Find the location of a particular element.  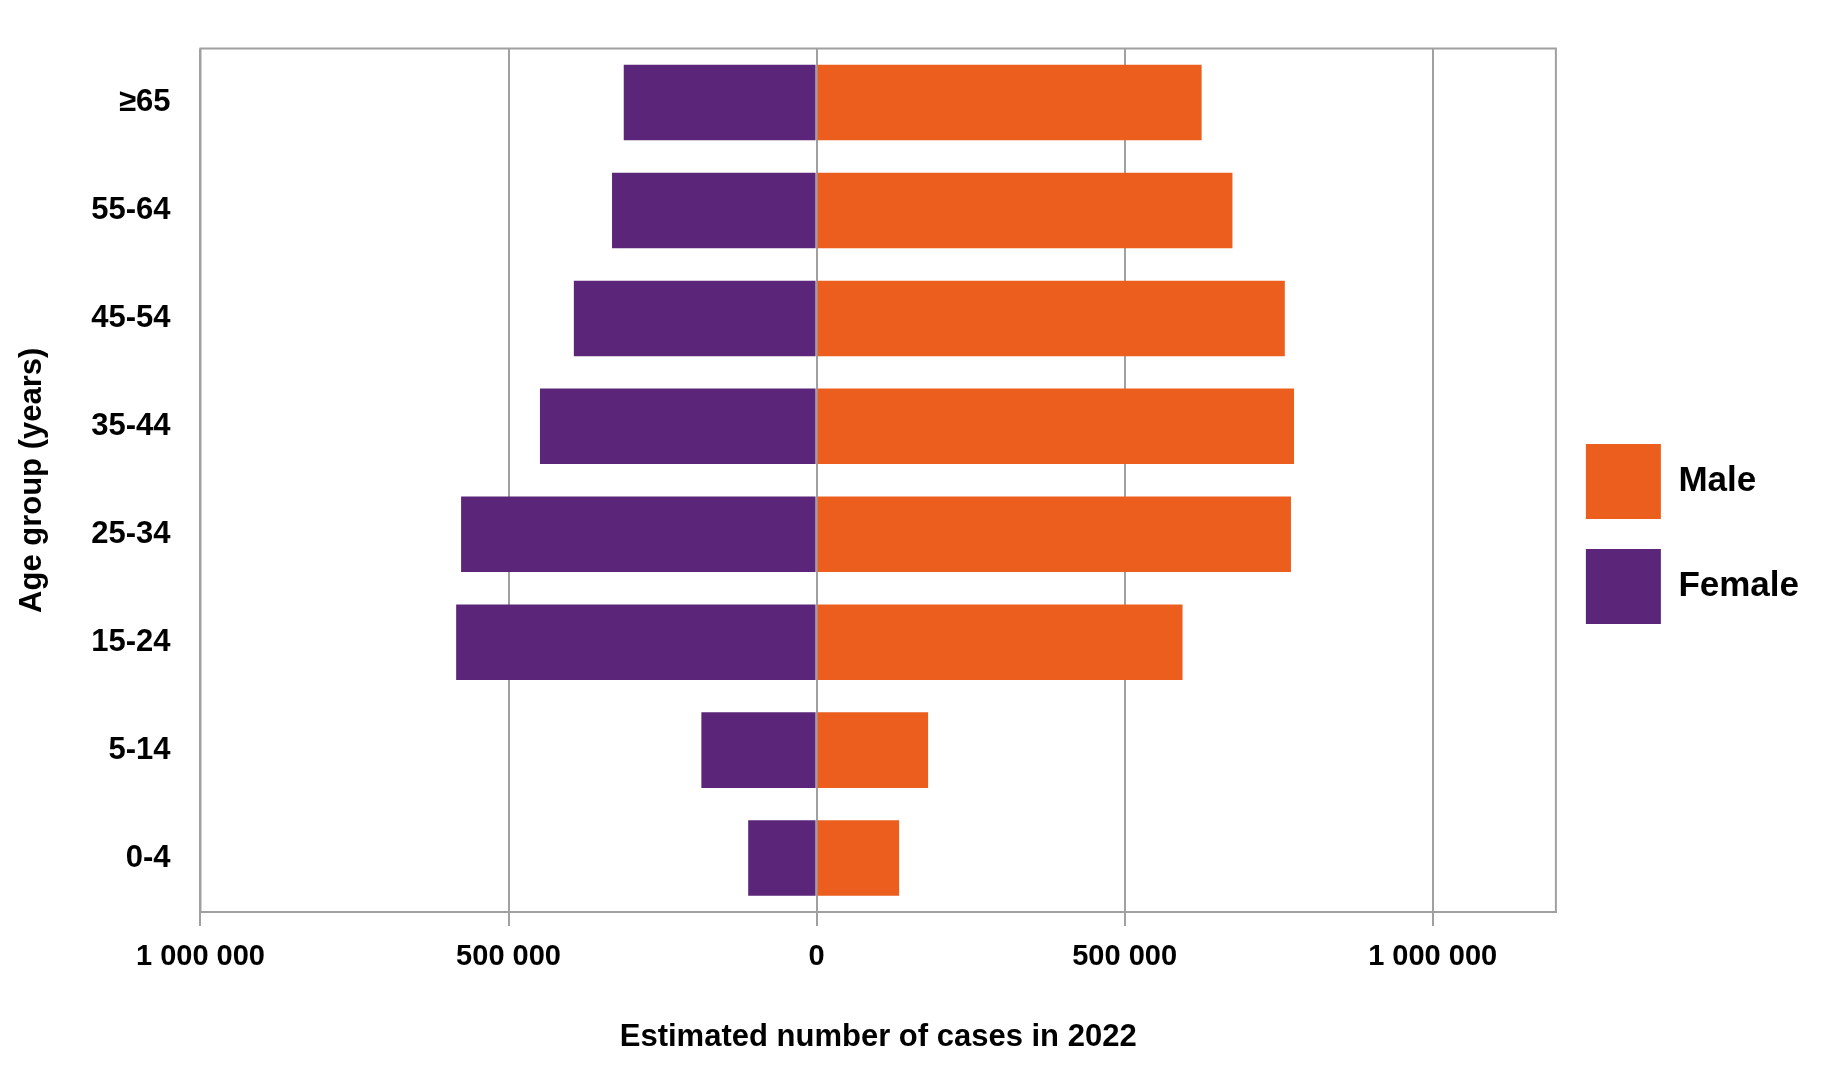

x-tick-label: 0 is located at coordinates (816, 955).